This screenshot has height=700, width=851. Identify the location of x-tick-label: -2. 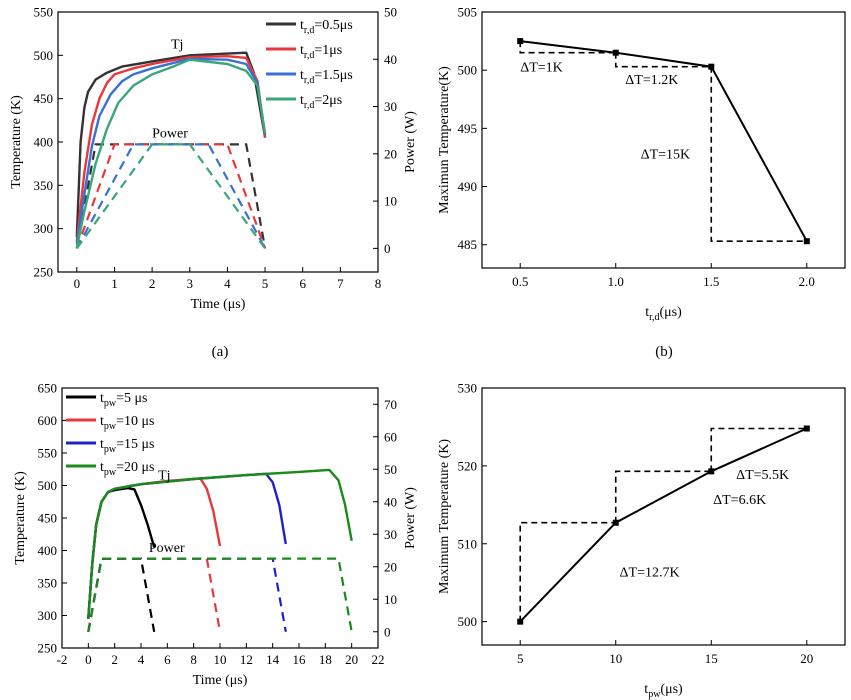
(62, 659).